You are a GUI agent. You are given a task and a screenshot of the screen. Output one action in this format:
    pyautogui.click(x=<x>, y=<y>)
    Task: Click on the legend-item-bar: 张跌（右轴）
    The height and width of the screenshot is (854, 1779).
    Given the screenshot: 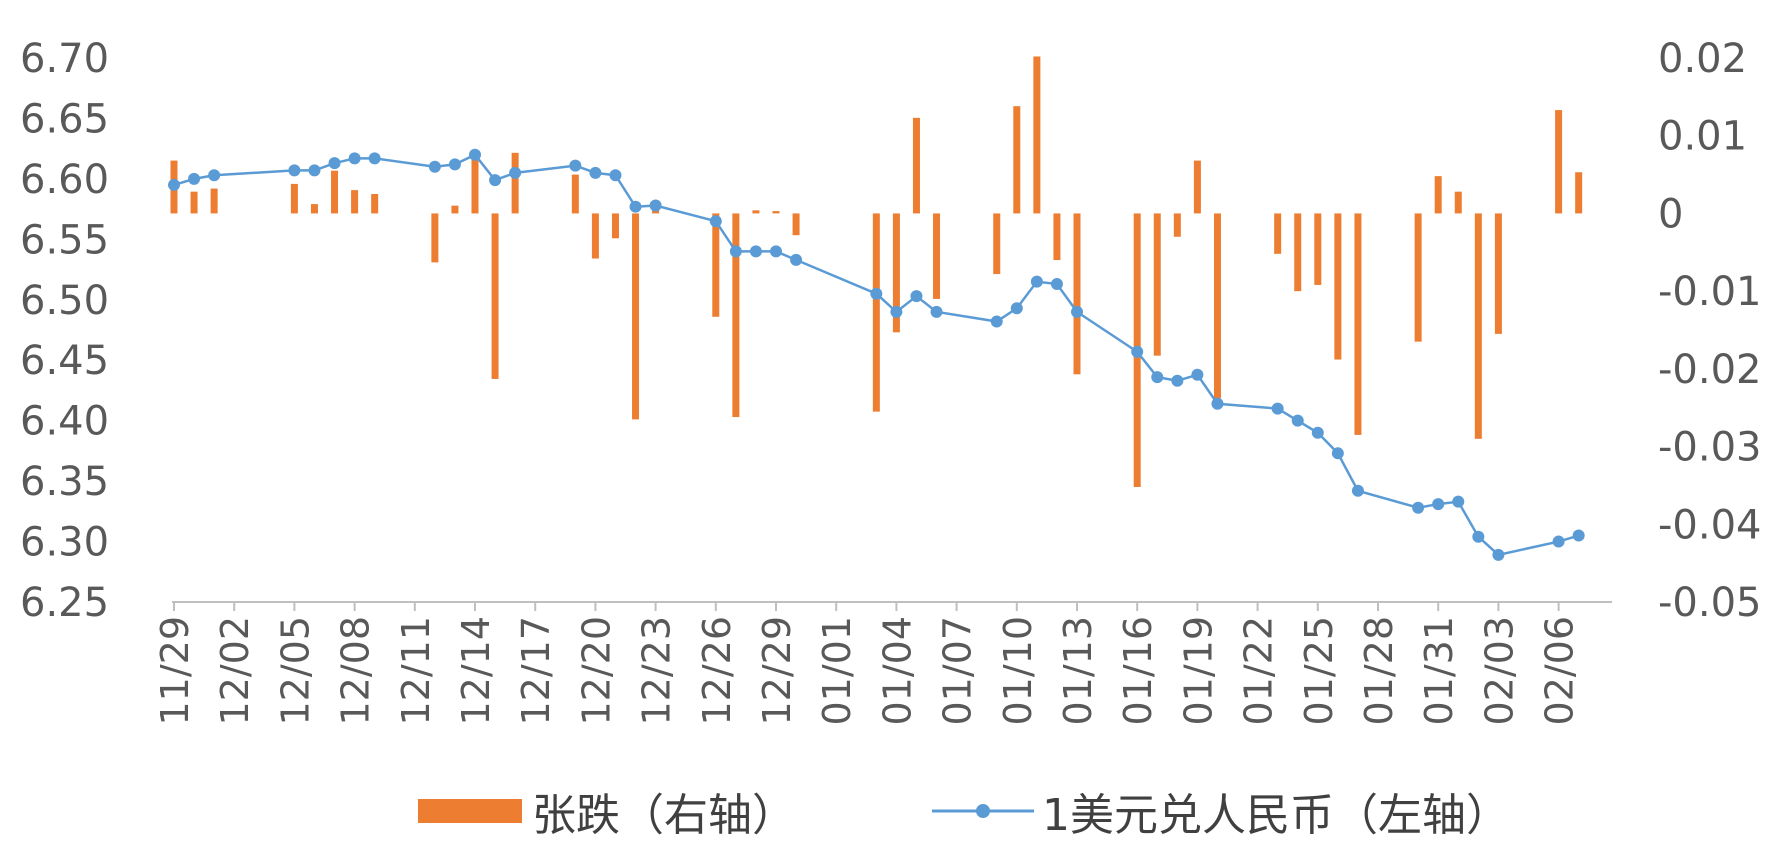 What is the action you would take?
    pyautogui.click(x=607, y=811)
    